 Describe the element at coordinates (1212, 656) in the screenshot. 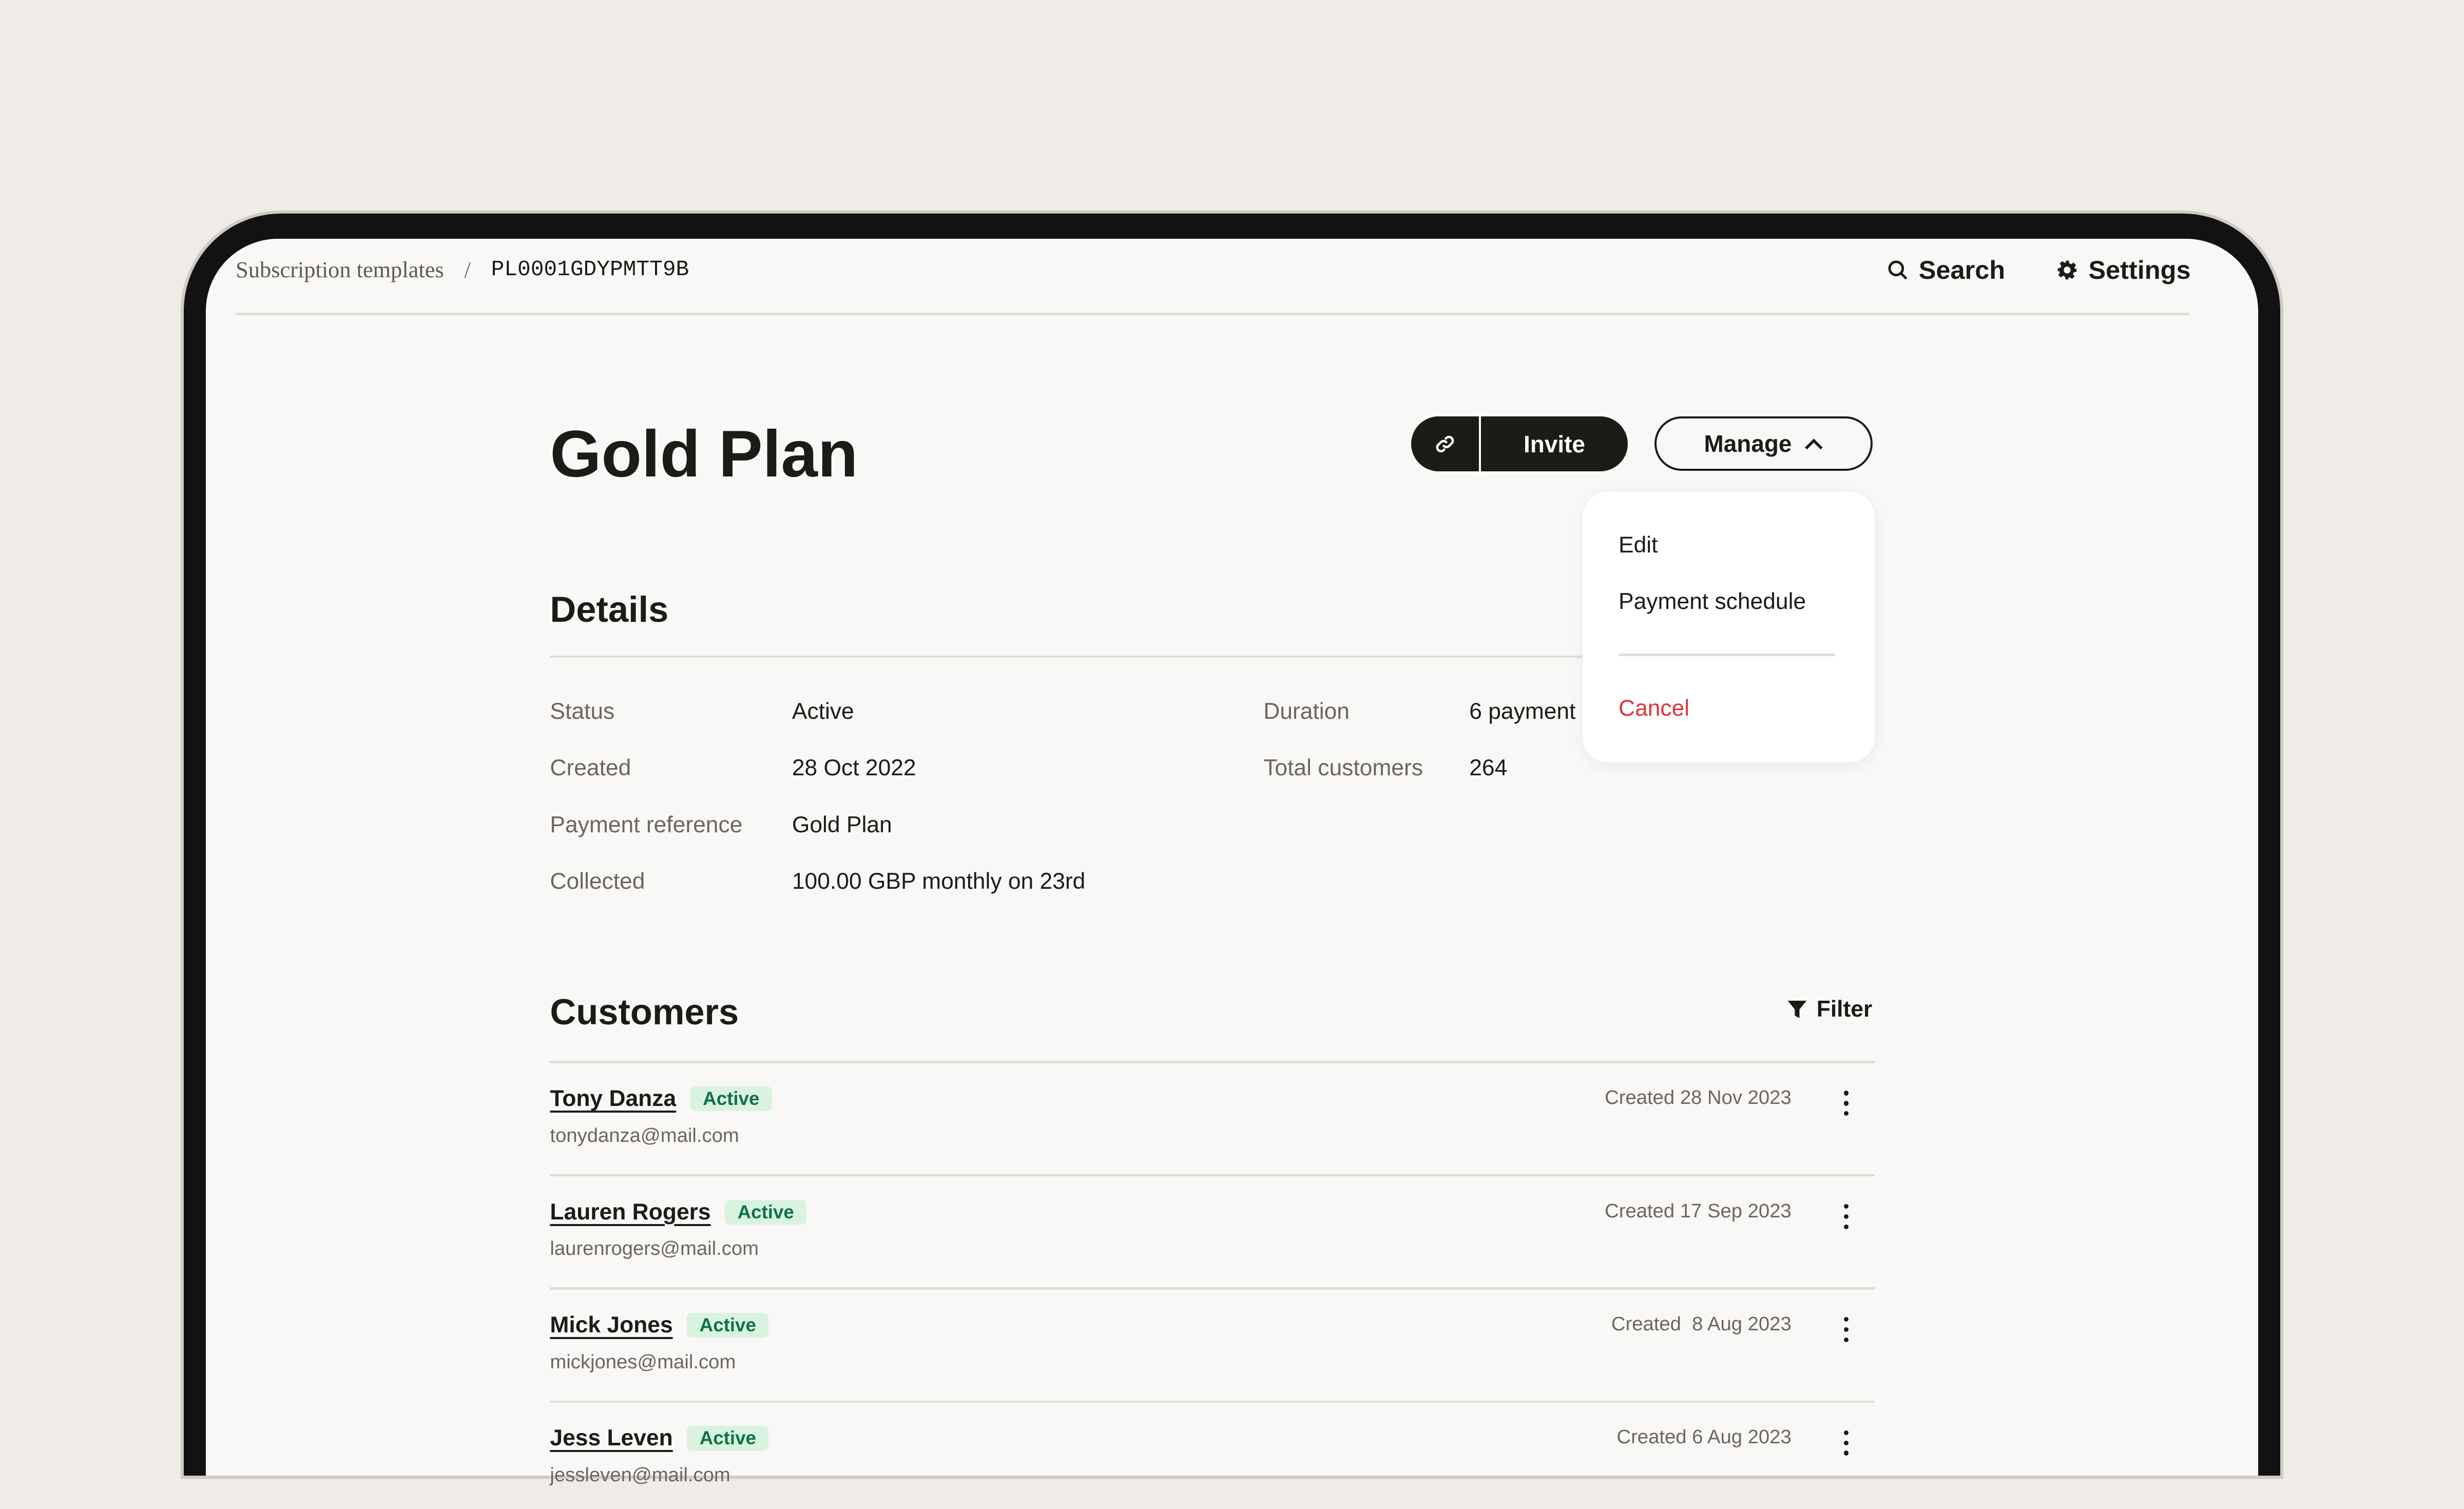

I see `details-divider` at that location.